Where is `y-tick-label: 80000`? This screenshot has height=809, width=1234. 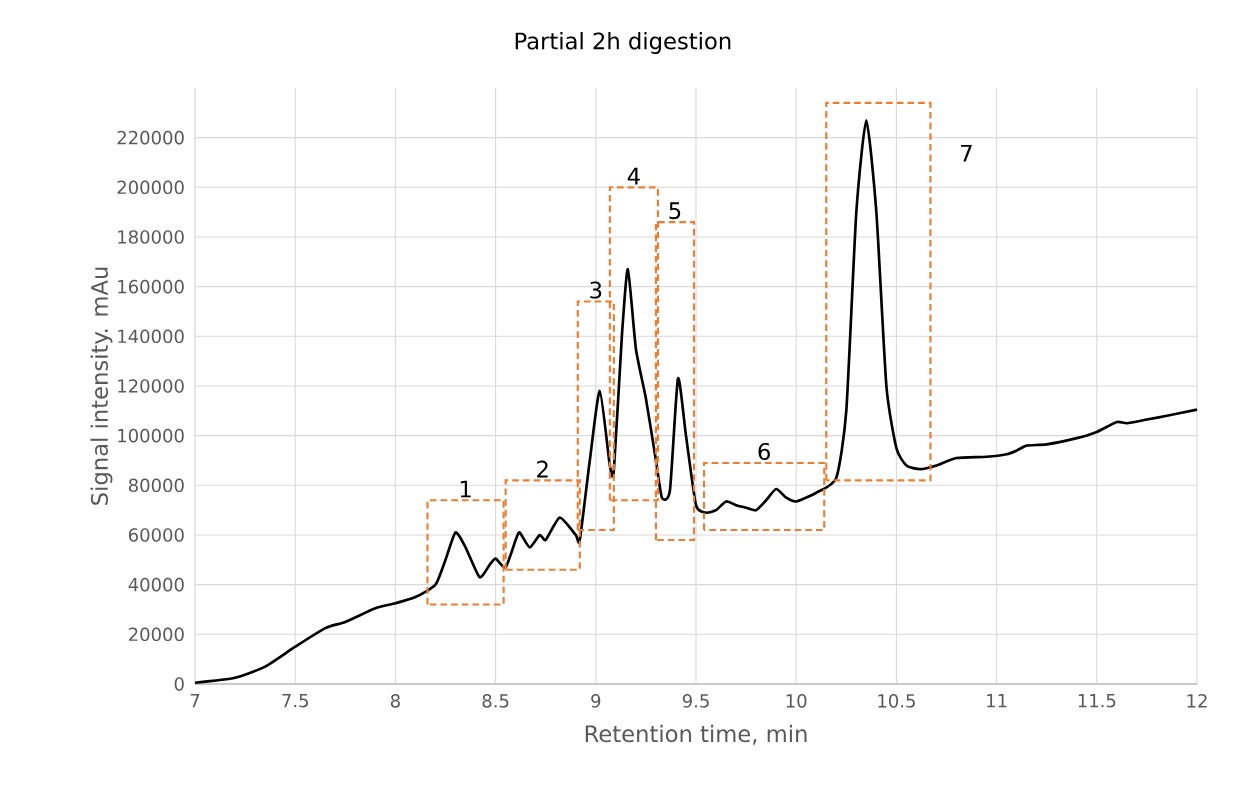 y-tick-label: 80000 is located at coordinates (156, 485).